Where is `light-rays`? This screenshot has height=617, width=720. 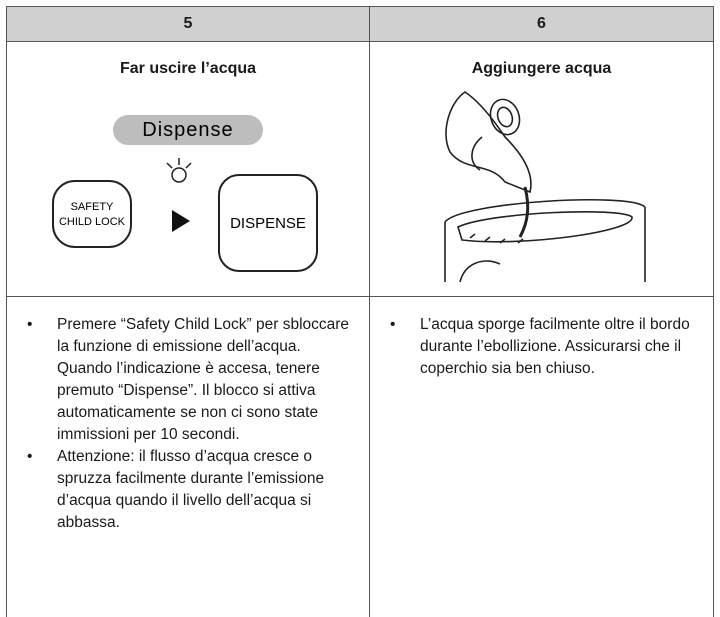
light-rays is located at coordinates (179, 163).